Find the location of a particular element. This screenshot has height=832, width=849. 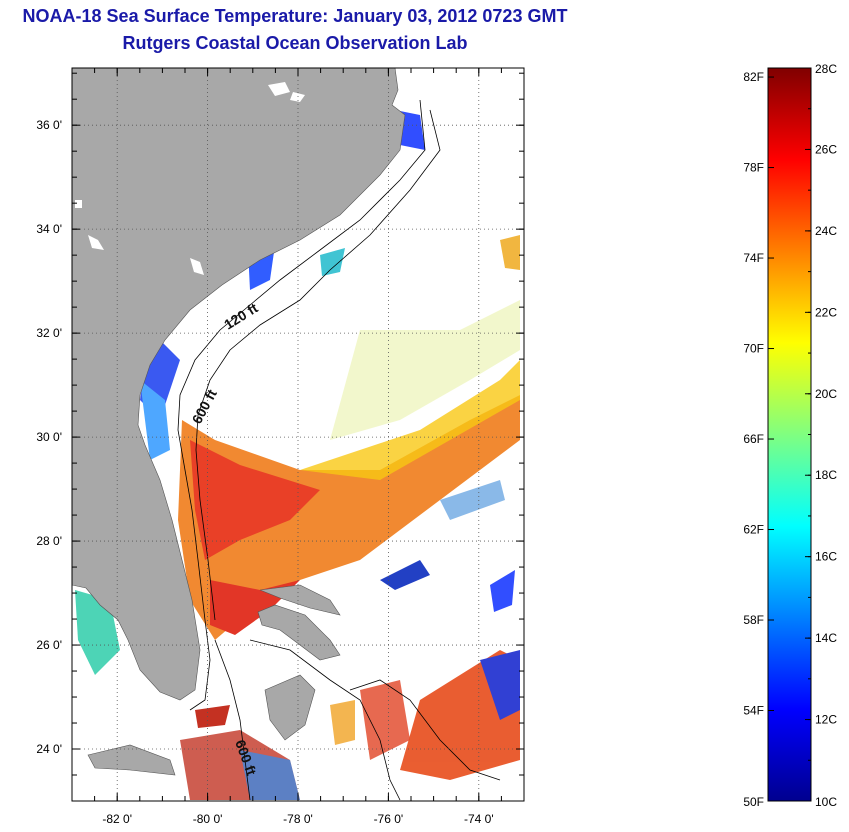

colorbar-c-label: 22C is located at coordinates (826, 312).